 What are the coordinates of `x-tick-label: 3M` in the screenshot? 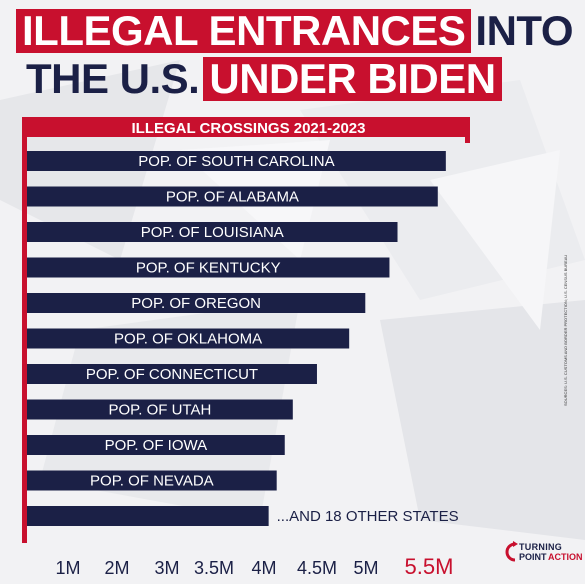 It's located at (166, 568).